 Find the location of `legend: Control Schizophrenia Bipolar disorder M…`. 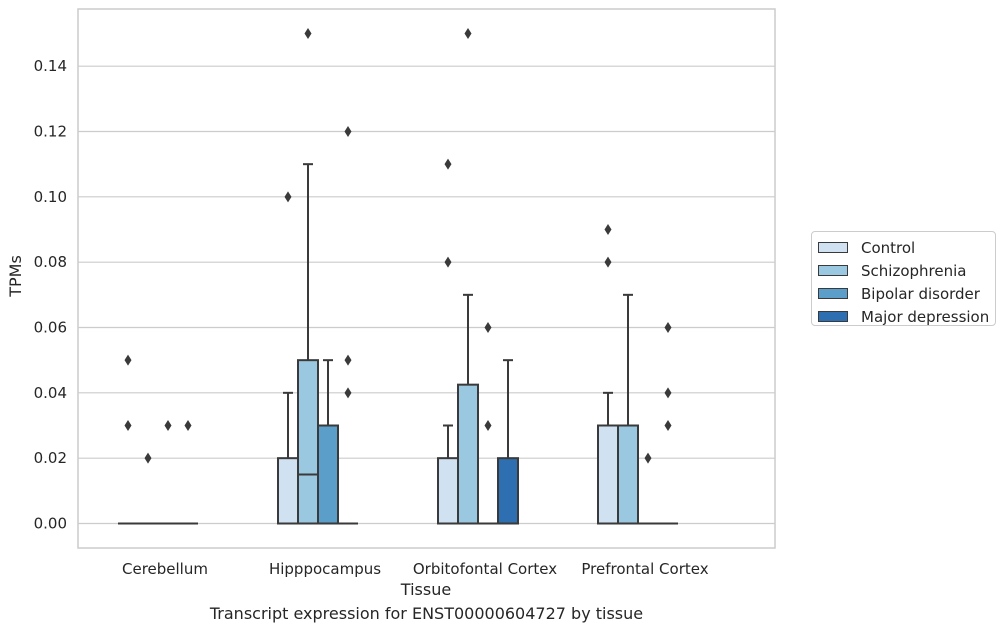

legend: Control Schizophrenia Bipolar disorder M… is located at coordinates (903, 278).